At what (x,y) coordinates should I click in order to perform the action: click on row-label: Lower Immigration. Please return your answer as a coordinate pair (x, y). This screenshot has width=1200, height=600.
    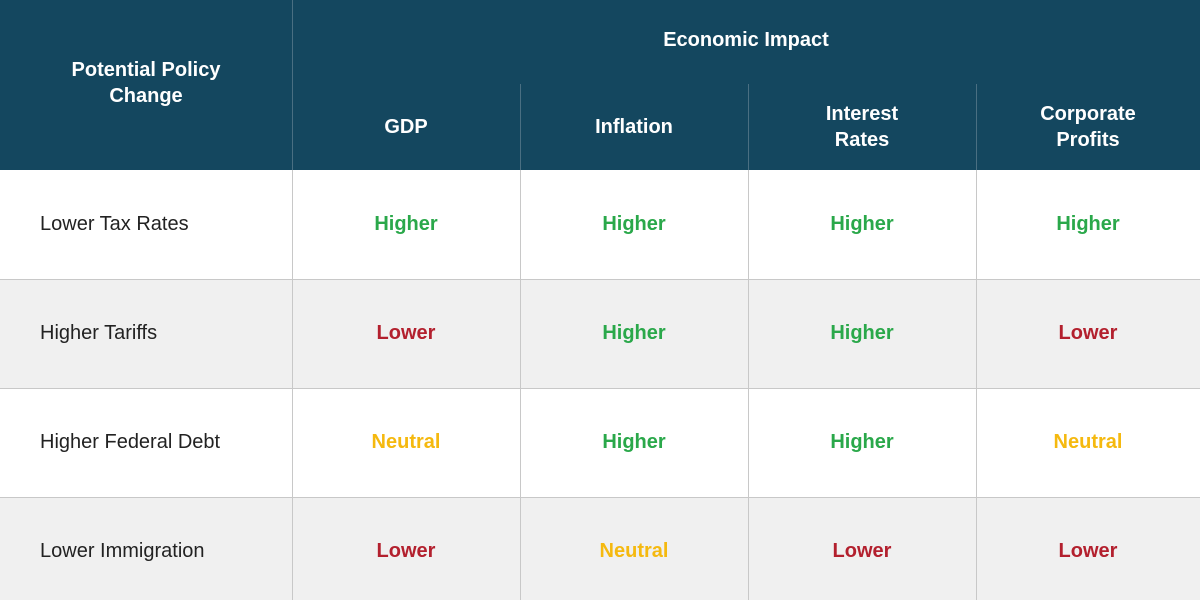
    Looking at the image, I should click on (122, 551).